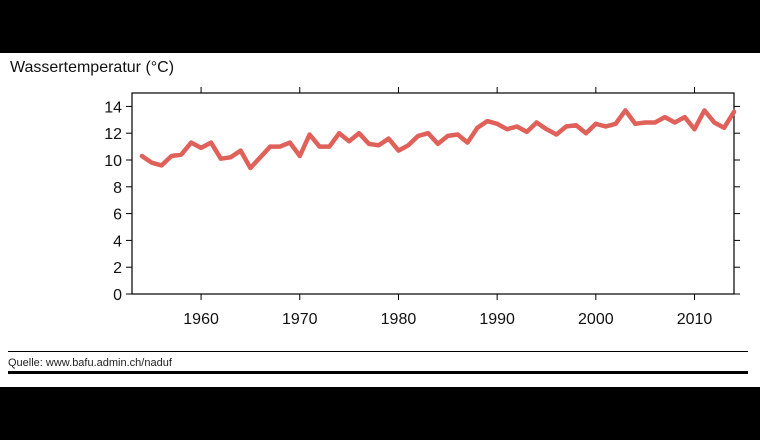 This screenshot has width=760, height=440. I want to click on y-tick-label: 0, so click(117, 295).